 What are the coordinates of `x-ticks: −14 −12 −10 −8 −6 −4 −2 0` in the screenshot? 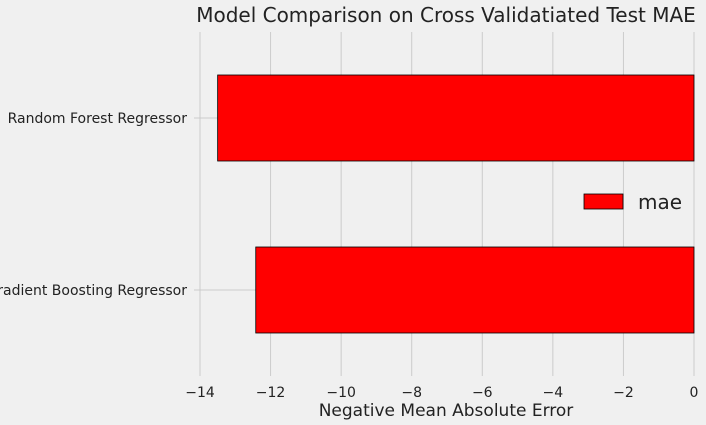 It's located at (441, 393).